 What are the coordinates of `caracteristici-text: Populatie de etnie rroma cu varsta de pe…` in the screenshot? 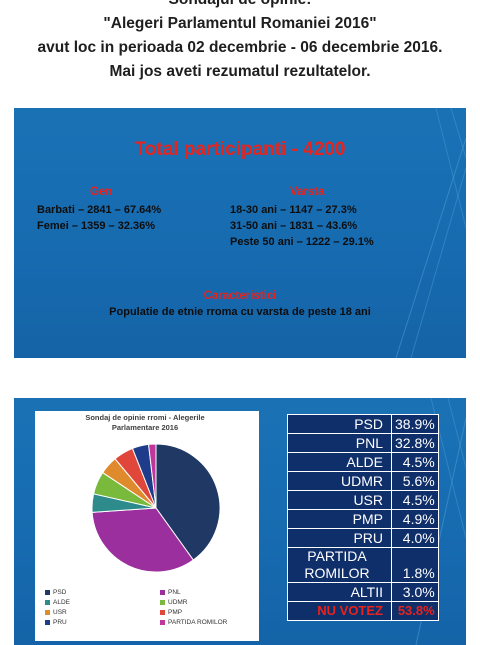 It's located at (240, 312).